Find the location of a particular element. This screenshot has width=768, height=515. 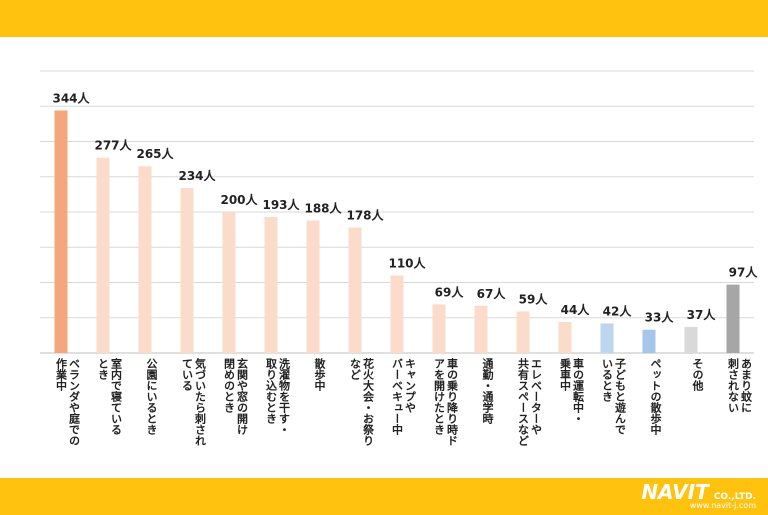

value-label: 265人 is located at coordinates (155, 153).